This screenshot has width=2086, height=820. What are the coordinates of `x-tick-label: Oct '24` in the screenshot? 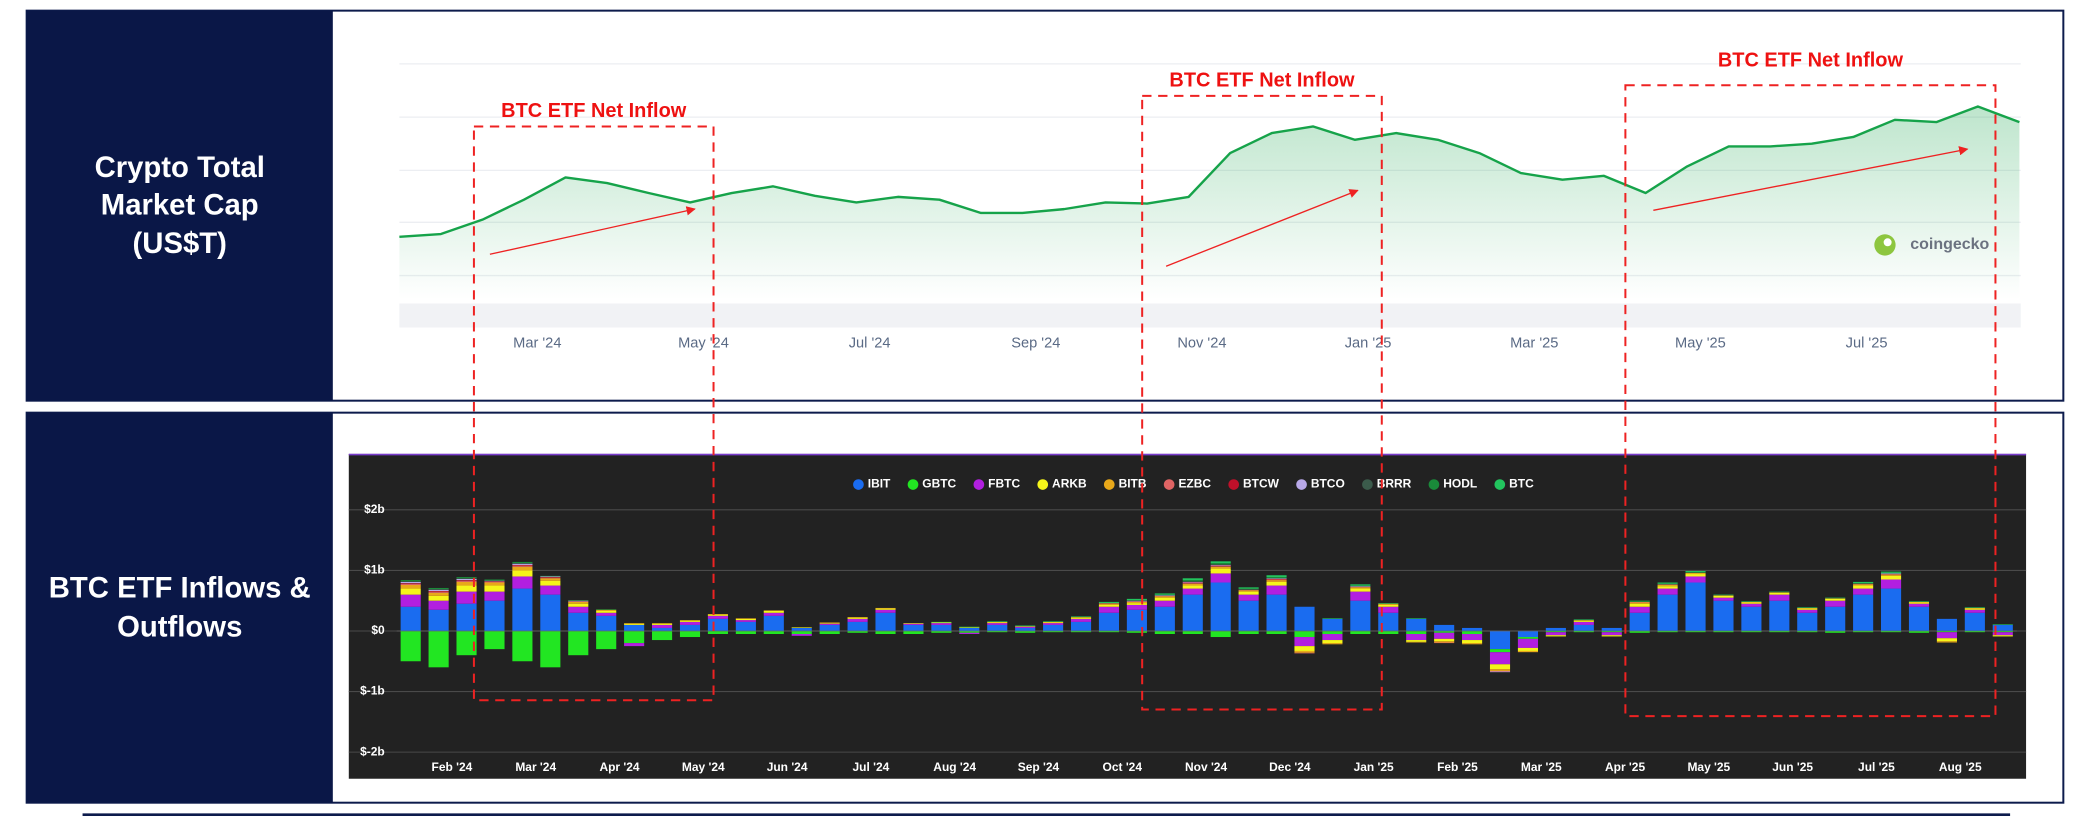 It's located at (1123, 767).